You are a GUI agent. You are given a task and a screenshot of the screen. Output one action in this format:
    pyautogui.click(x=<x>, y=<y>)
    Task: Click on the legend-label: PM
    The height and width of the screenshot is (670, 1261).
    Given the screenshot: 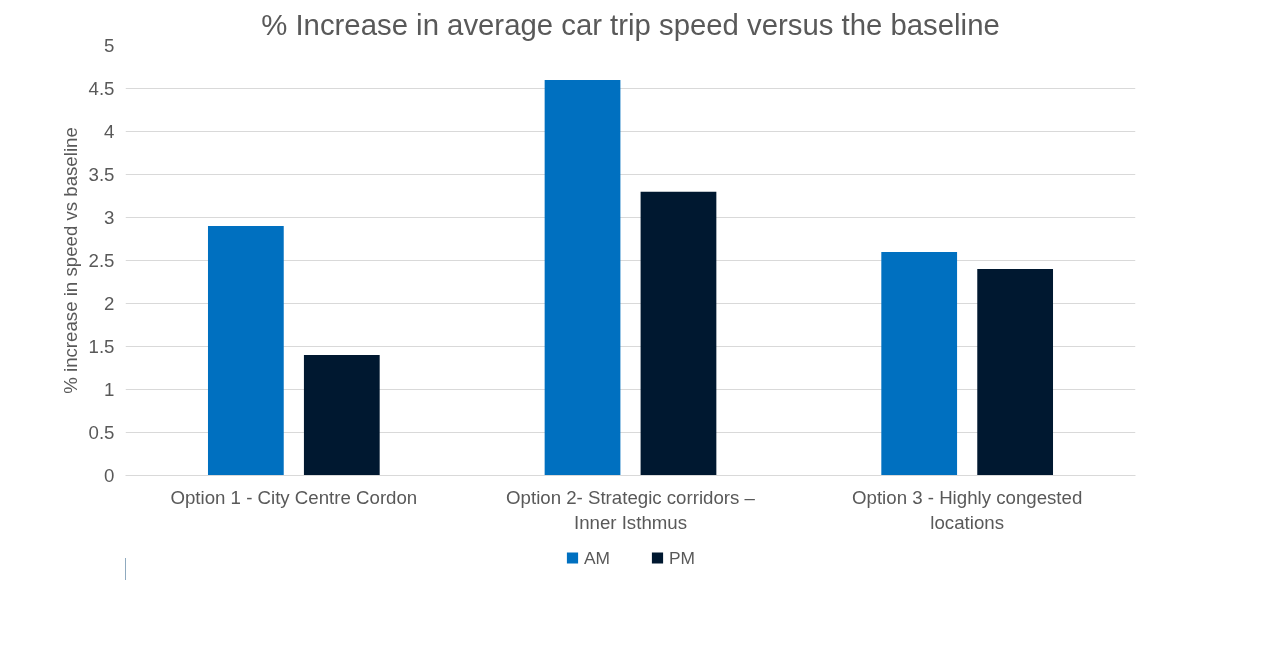 What is the action you would take?
    pyautogui.click(x=682, y=557)
    